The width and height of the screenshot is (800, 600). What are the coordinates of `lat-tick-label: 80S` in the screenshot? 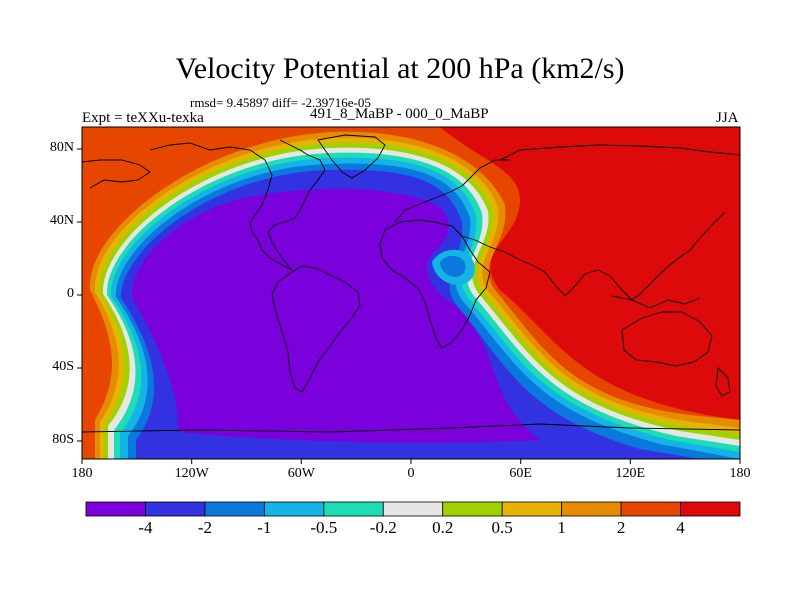 It's located at (63, 439).